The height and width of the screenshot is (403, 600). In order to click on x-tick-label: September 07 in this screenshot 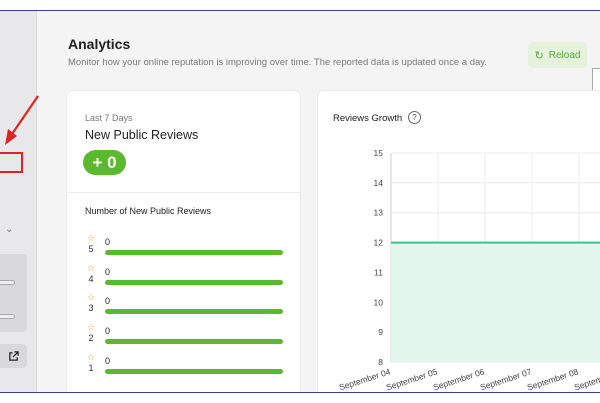, I will do `click(506, 379)`.